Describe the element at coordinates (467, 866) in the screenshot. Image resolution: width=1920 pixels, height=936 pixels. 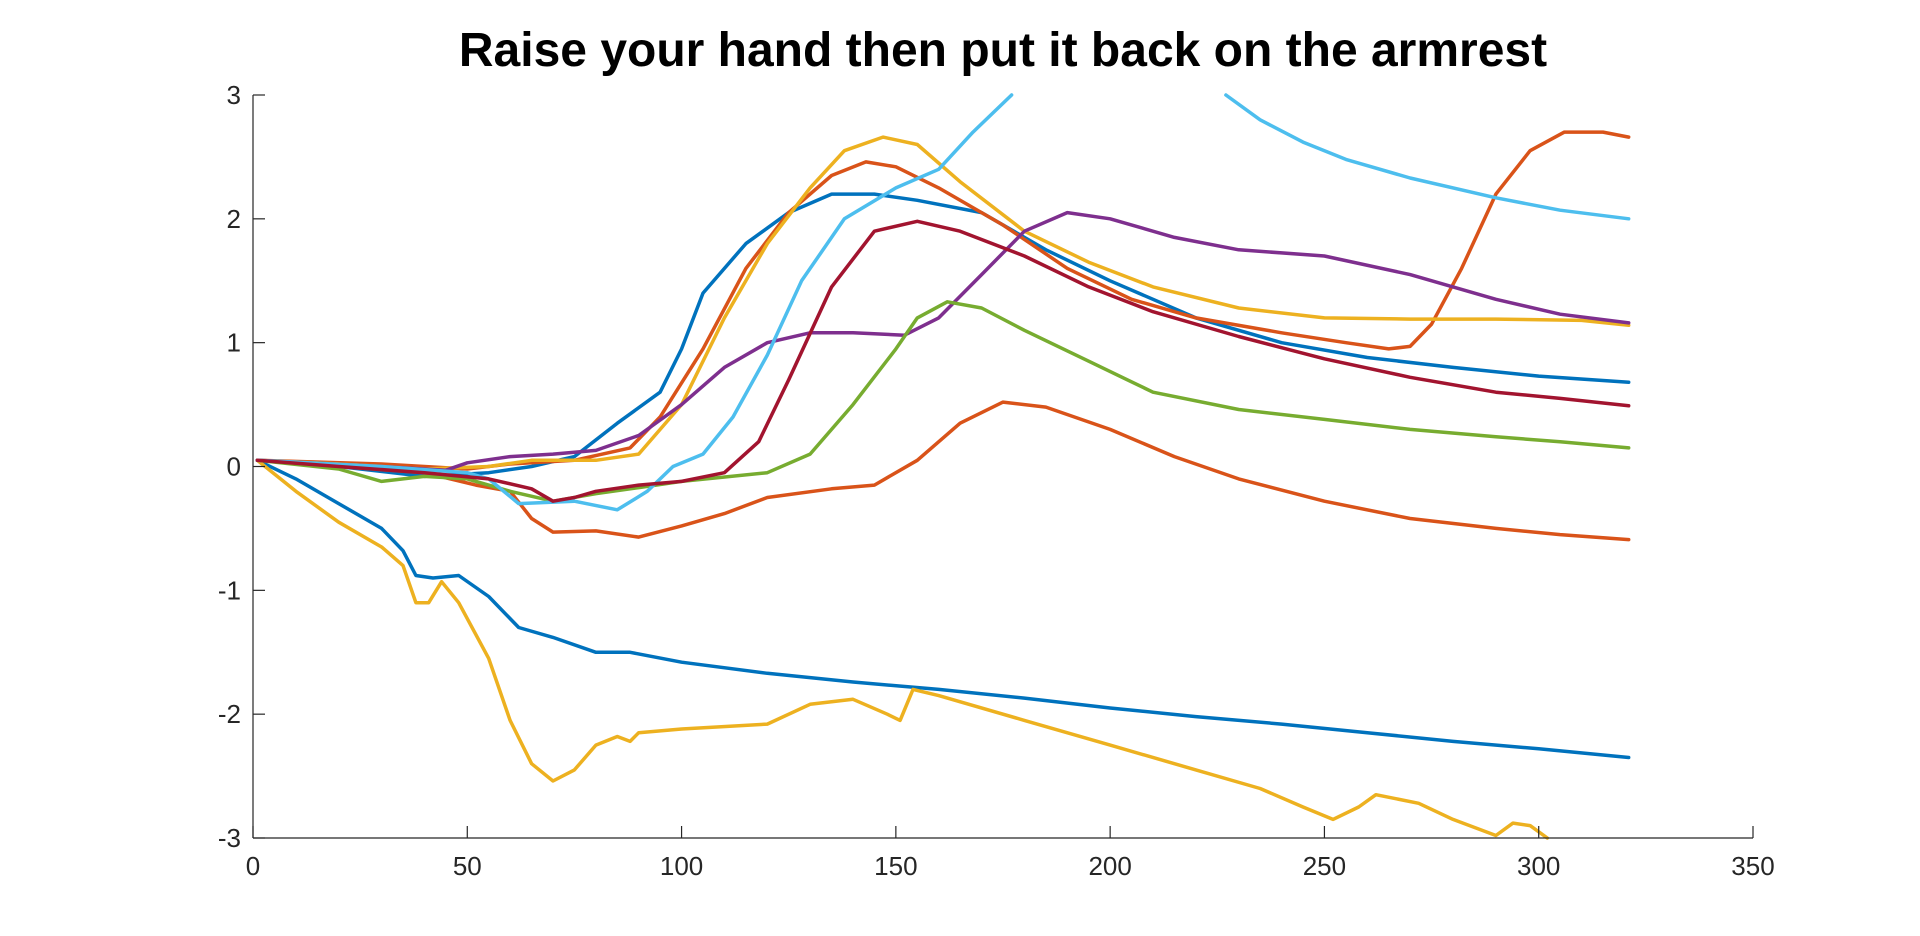
I see `x-tick-label: 50` at that location.